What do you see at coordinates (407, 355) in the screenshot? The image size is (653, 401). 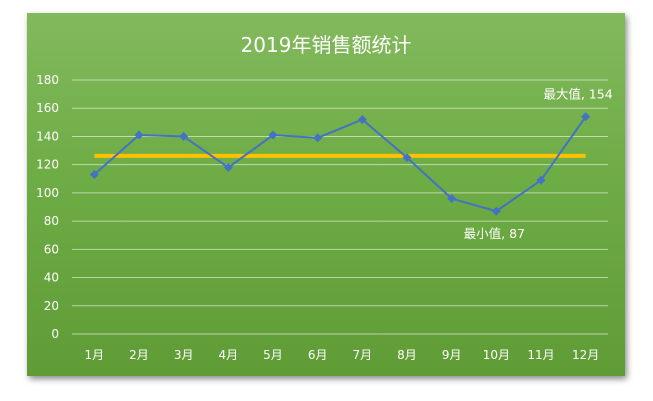 I see `x-tick-label: 8月` at bounding box center [407, 355].